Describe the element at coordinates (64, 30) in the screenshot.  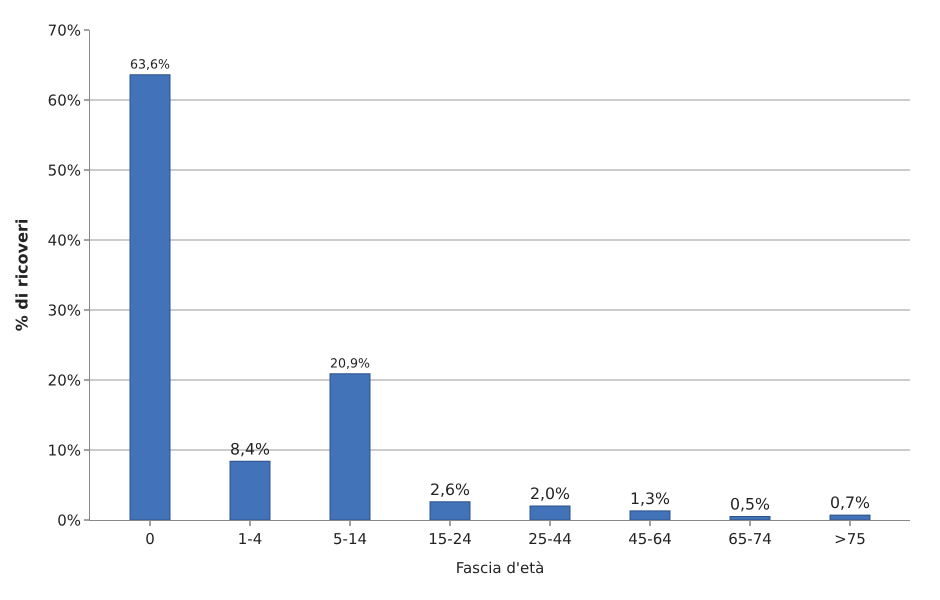
I see `y-tick-label: 70%` at that location.